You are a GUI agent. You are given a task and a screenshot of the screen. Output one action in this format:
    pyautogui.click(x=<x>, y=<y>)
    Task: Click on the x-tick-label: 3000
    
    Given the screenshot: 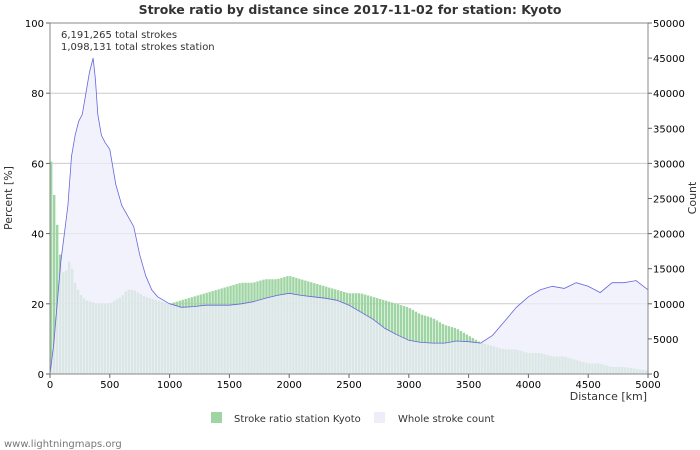 What is the action you would take?
    pyautogui.click(x=408, y=385)
    